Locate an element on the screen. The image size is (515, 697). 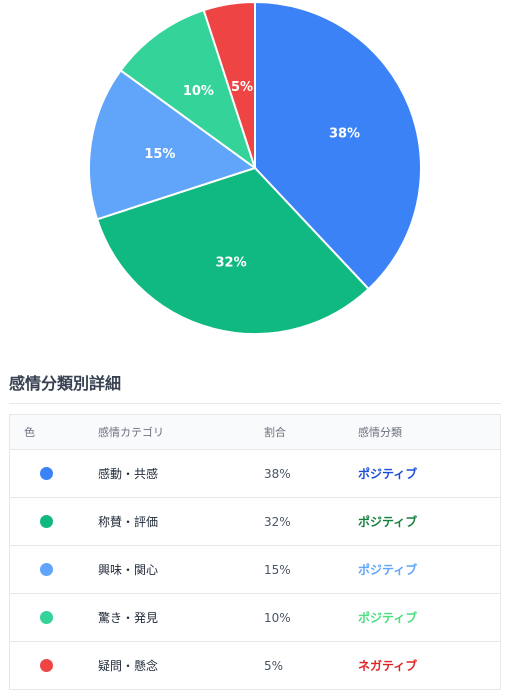
pie-slice-label: 5% is located at coordinates (242, 87).